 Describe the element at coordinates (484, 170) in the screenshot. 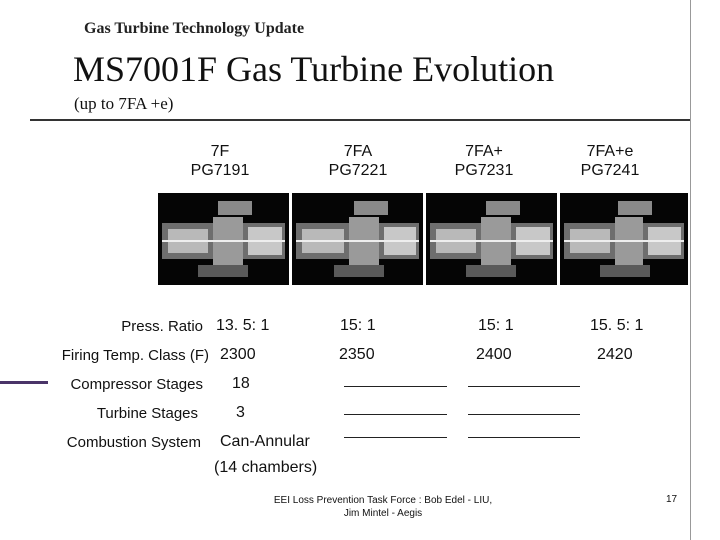

I see `model-code: PG7231` at that location.